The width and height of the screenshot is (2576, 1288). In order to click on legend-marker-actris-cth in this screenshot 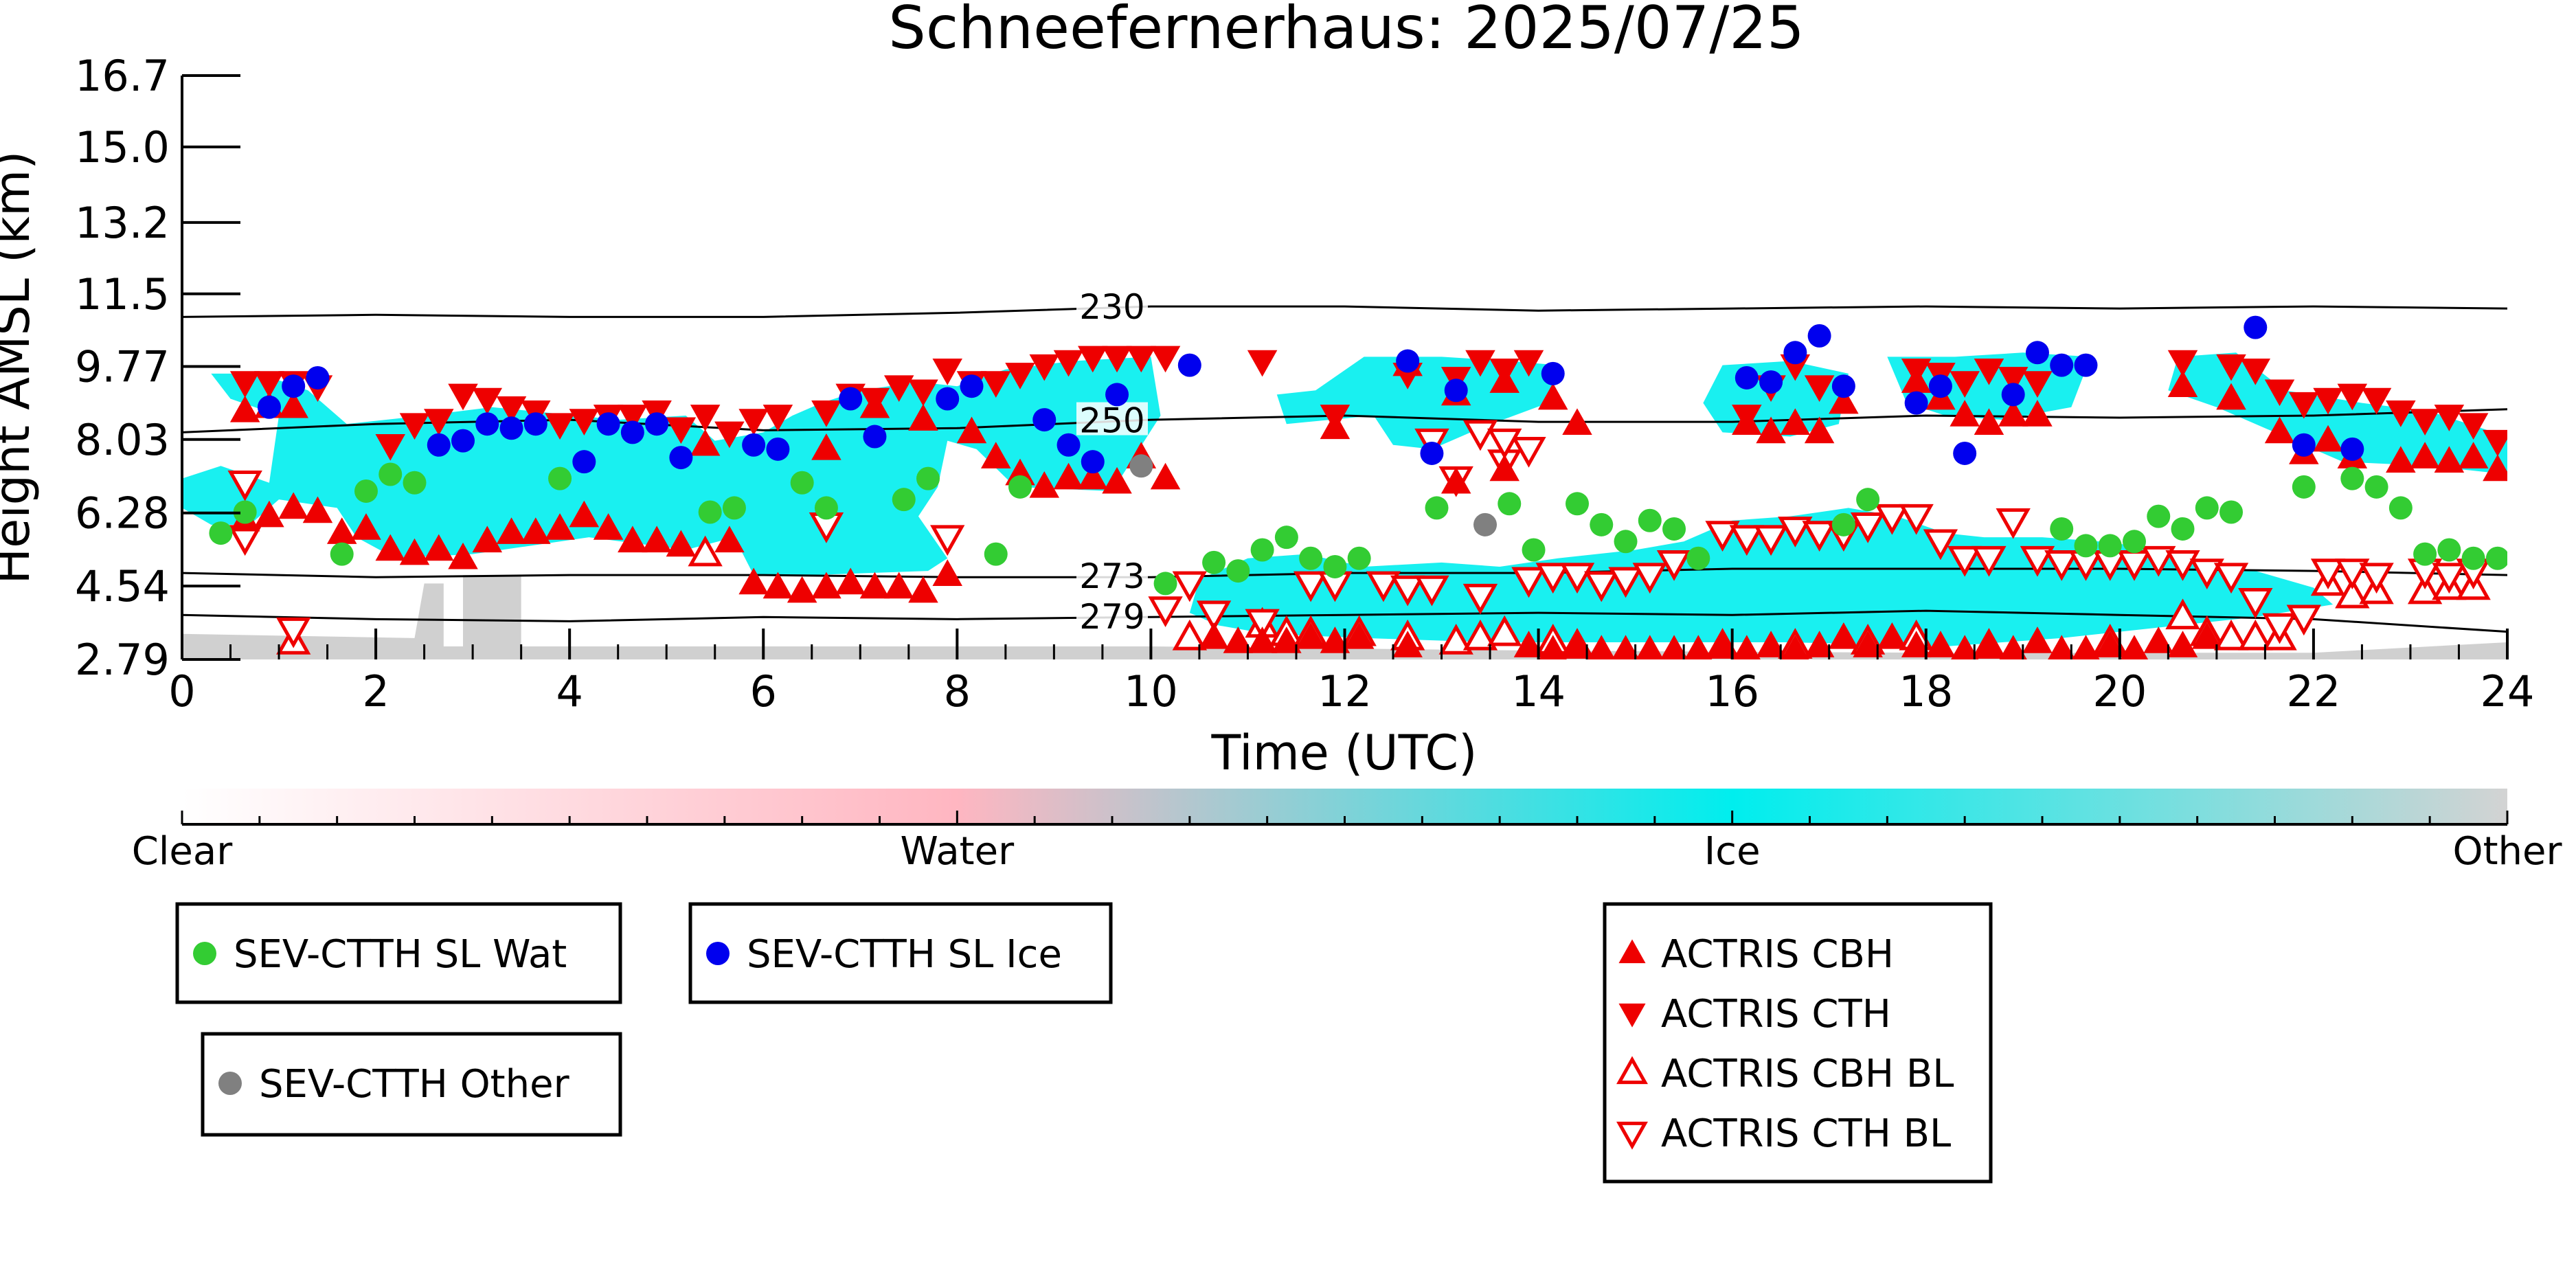, I will do `click(1632, 1015)`.